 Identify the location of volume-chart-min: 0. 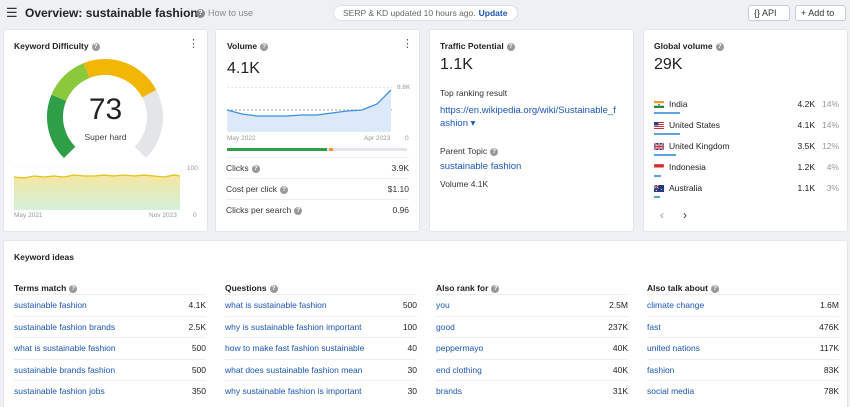
(407, 138).